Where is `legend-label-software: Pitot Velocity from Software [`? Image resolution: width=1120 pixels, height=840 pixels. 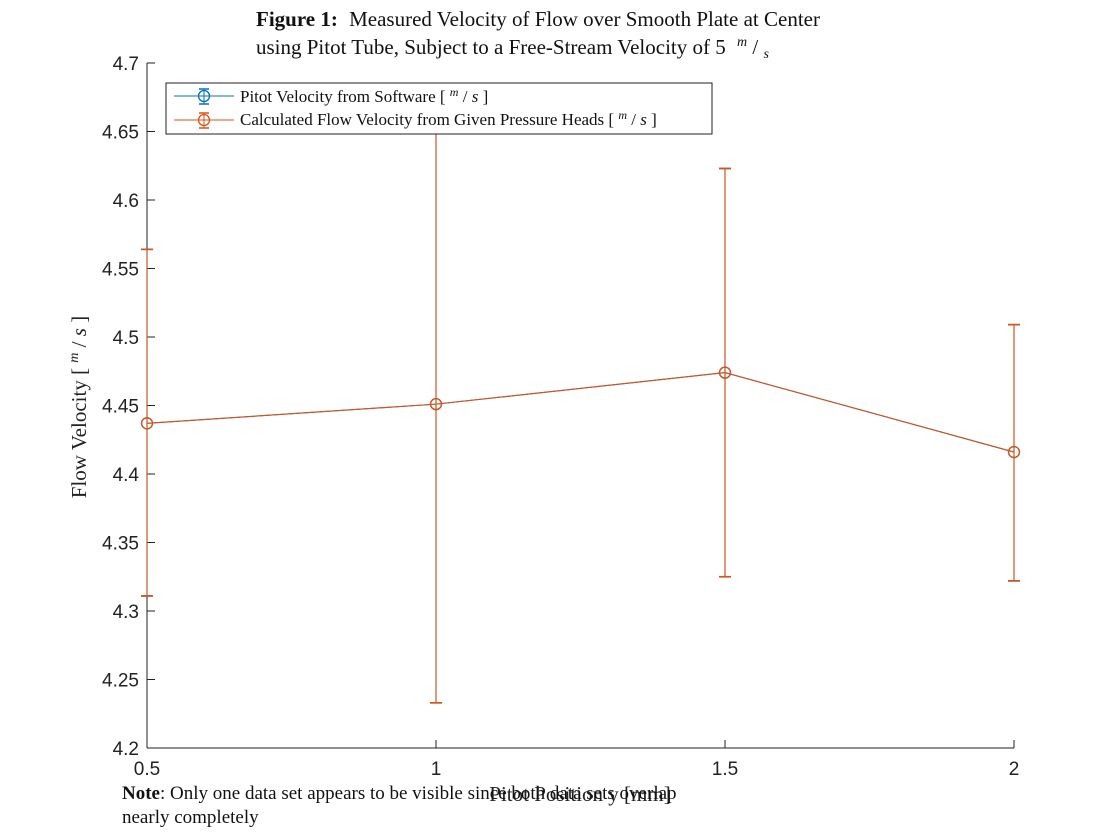
legend-label-software: Pitot Velocity from Software [ is located at coordinates (343, 96).